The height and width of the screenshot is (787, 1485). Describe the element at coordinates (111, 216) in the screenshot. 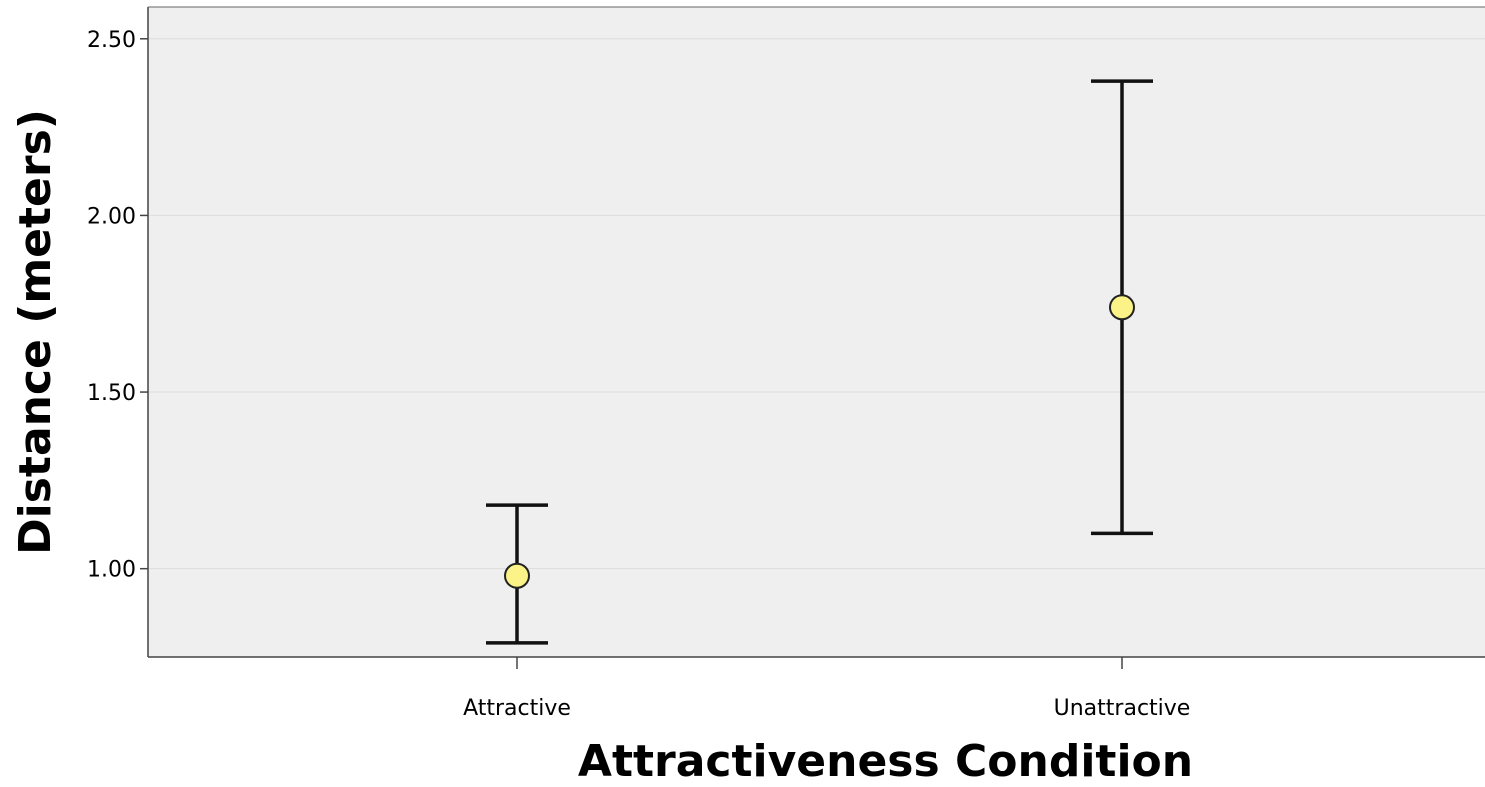

I see `y-tick-label: 2.00` at that location.